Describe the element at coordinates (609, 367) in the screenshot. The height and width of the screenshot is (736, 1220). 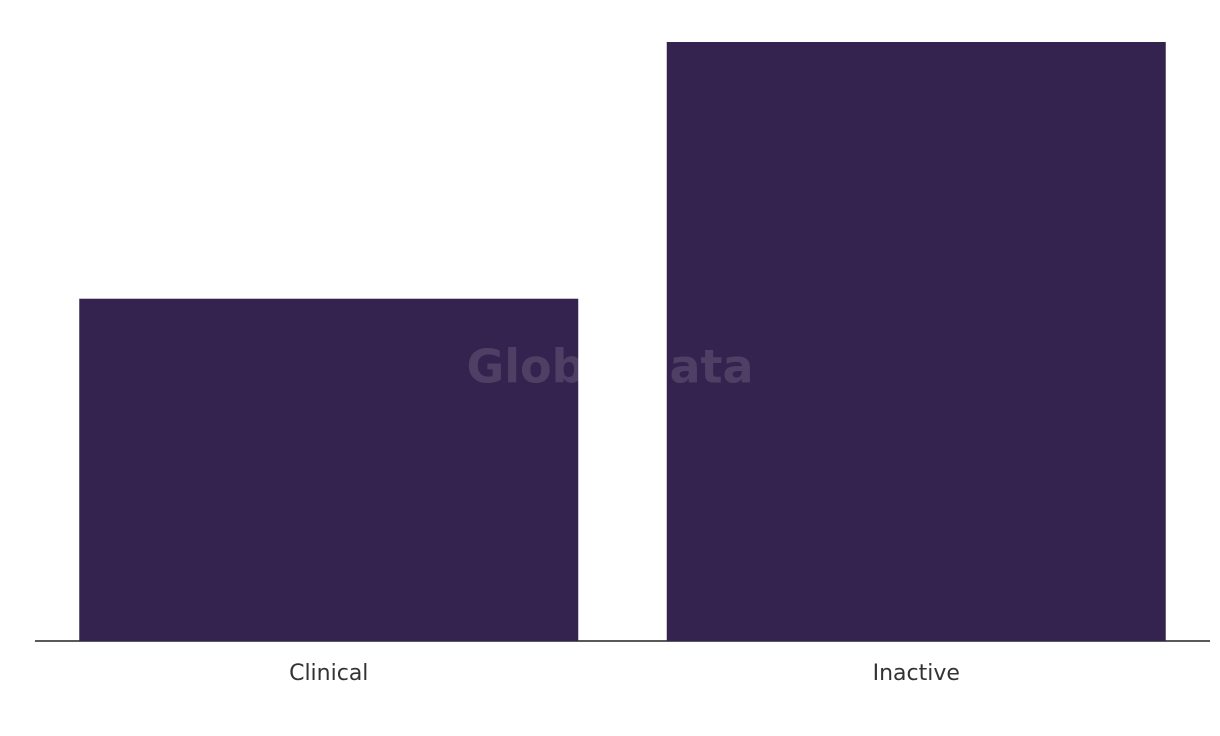
I see `watermark: GlobalData` at that location.